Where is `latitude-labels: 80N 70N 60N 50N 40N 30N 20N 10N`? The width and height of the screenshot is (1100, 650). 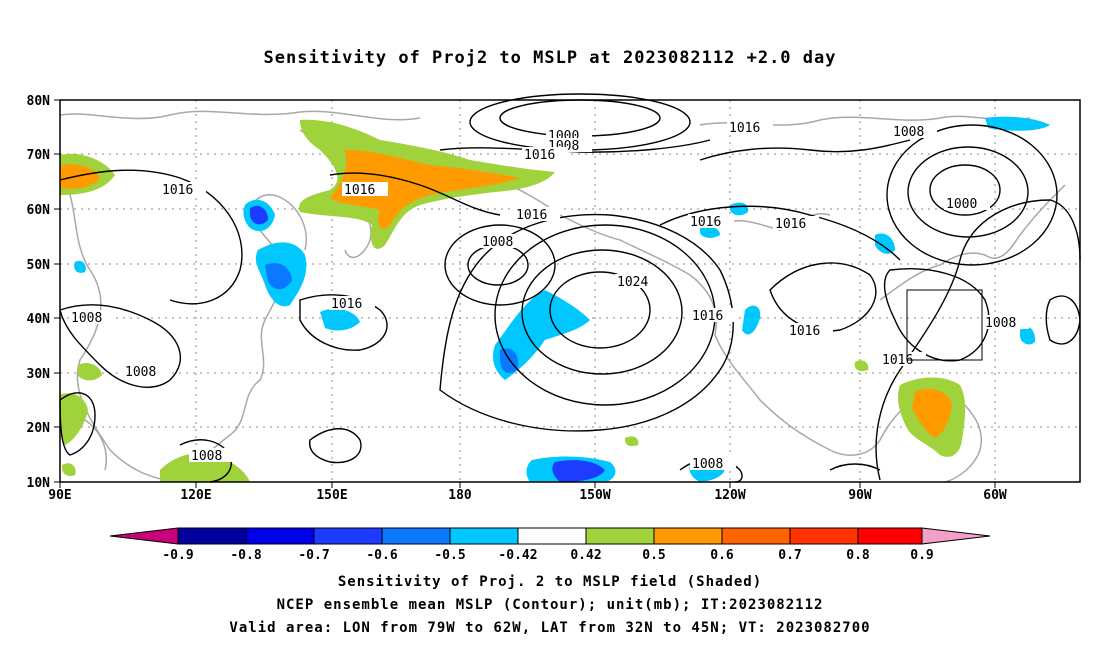 latitude-labels: 80N 70N 60N 50N 40N 30N 20N 10N is located at coordinates (39, 292).